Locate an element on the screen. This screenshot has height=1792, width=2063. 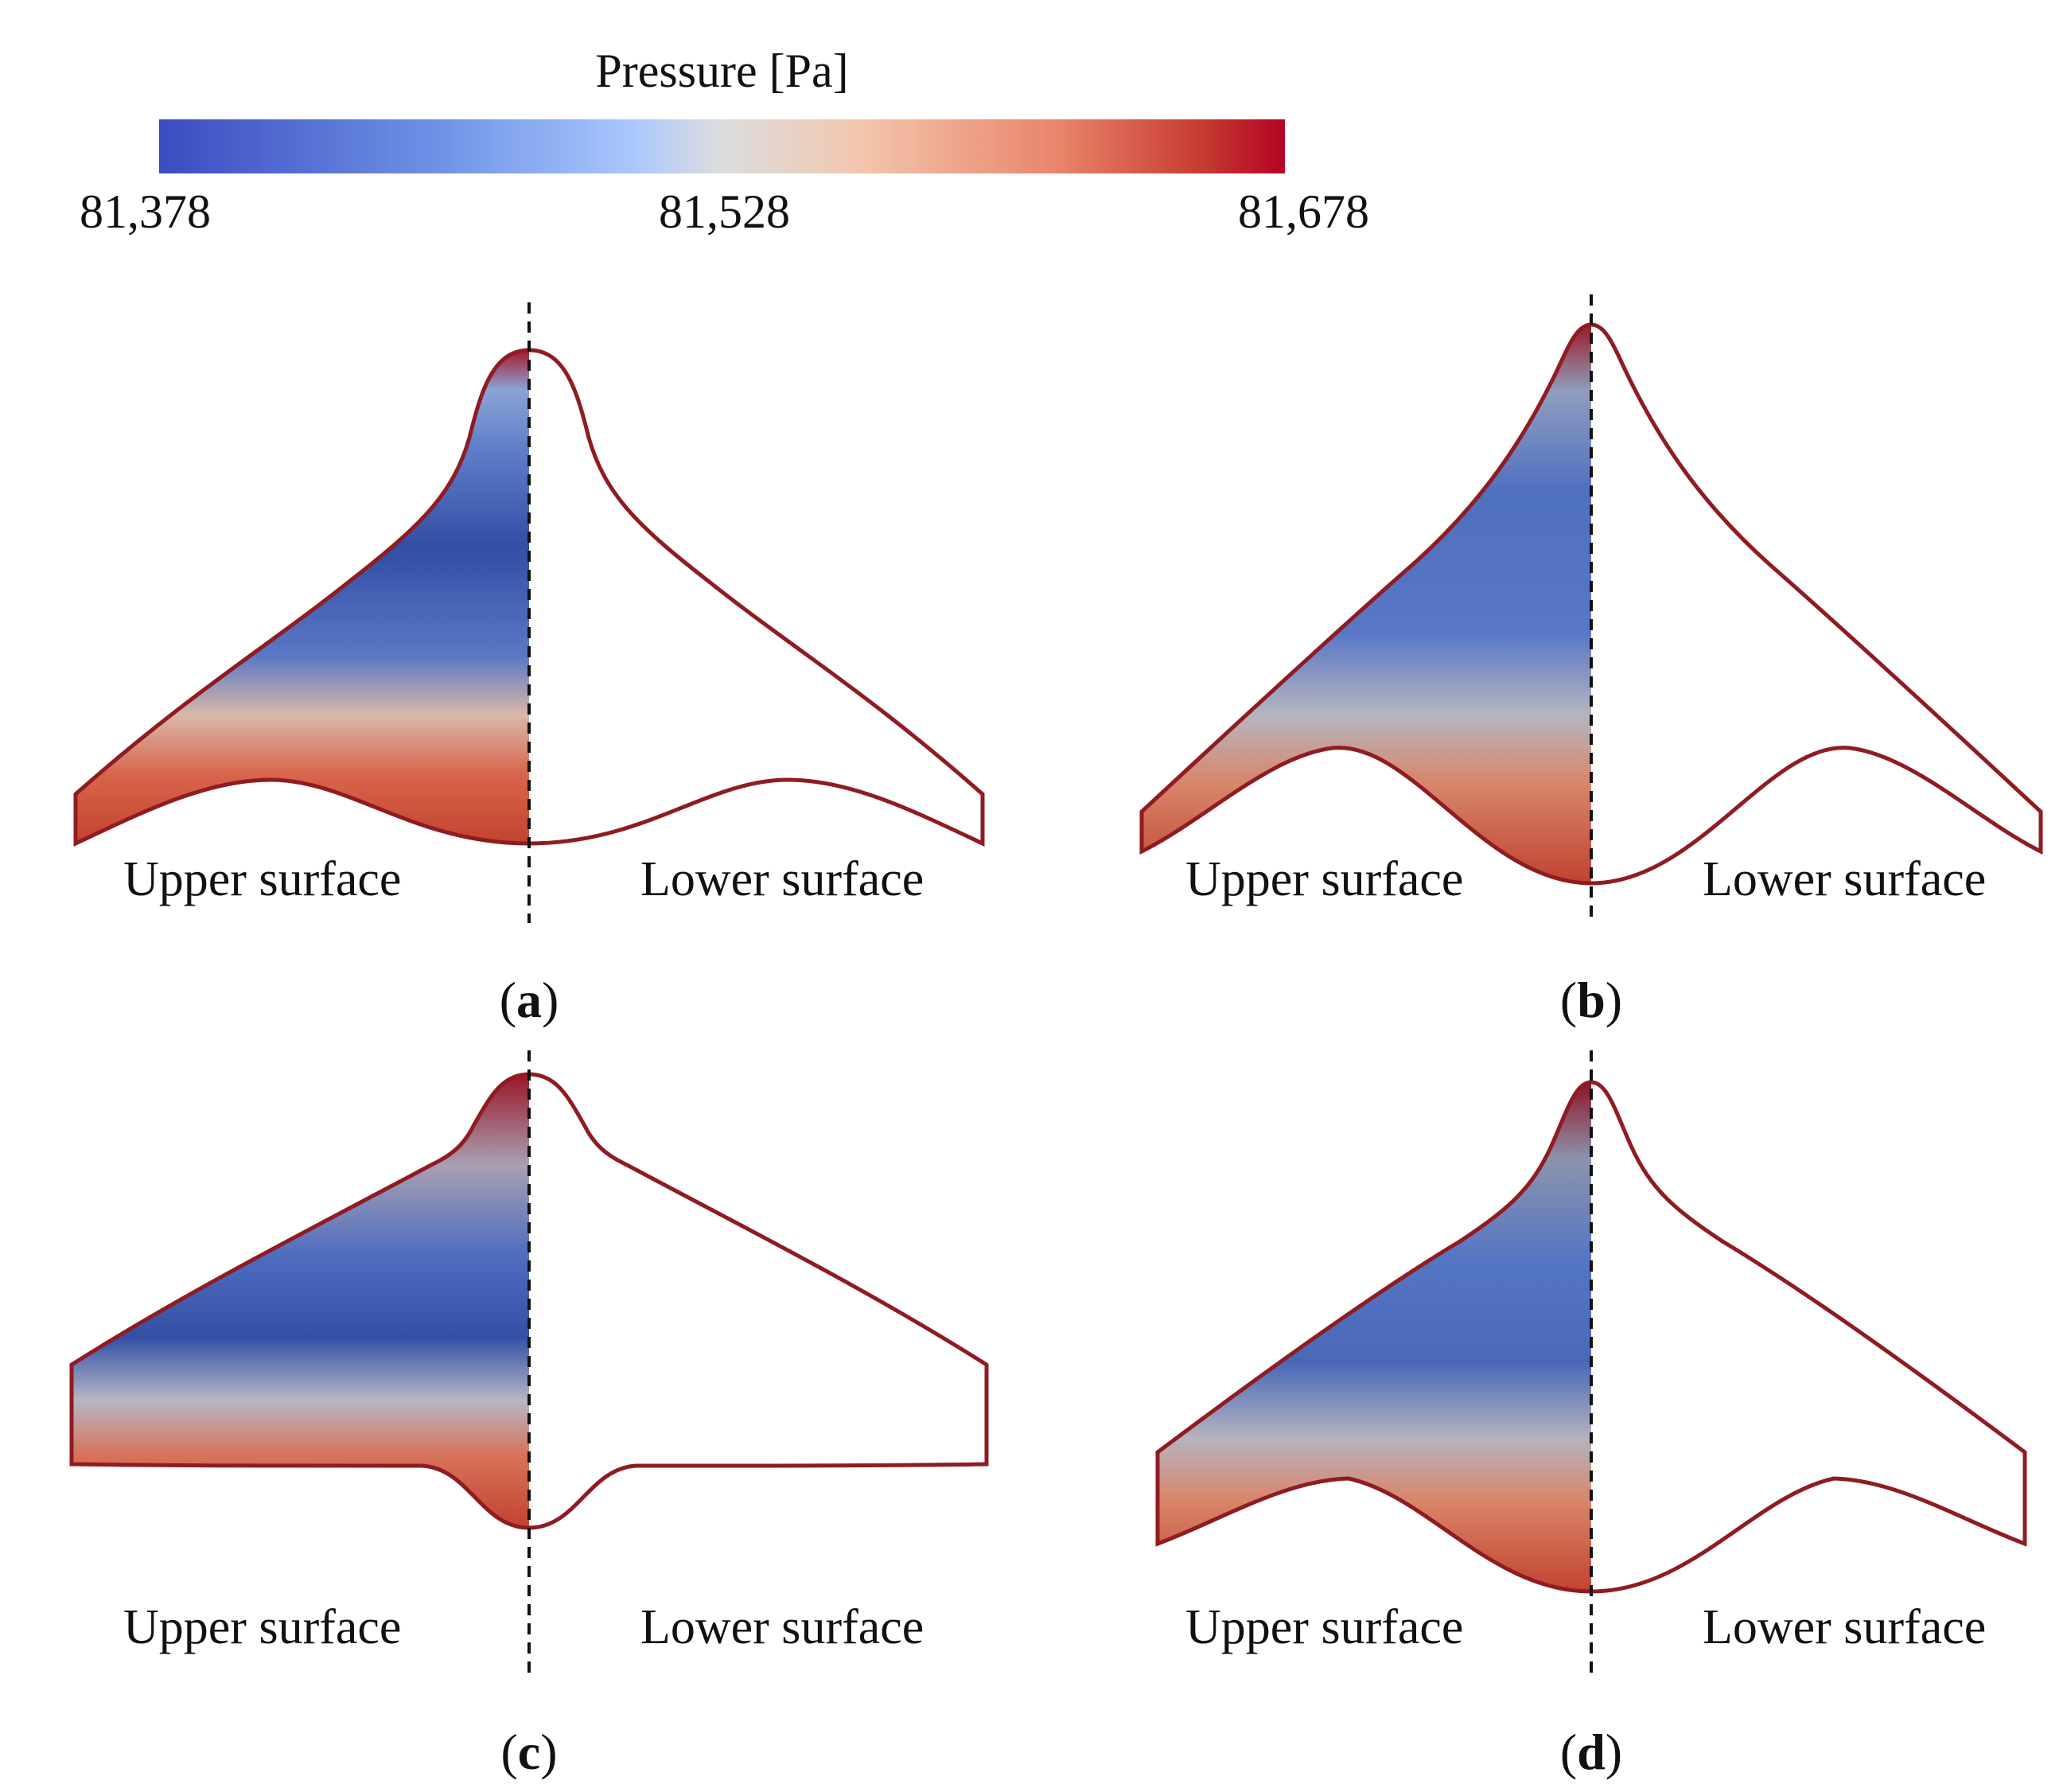
caption-c: (c) is located at coordinates (529, 1752).